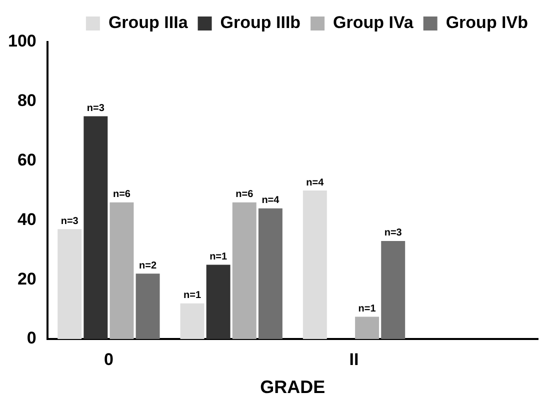 The width and height of the screenshot is (543, 408). Describe the element at coordinates (354, 359) in the screenshot. I see `x-tick-label: II` at that location.